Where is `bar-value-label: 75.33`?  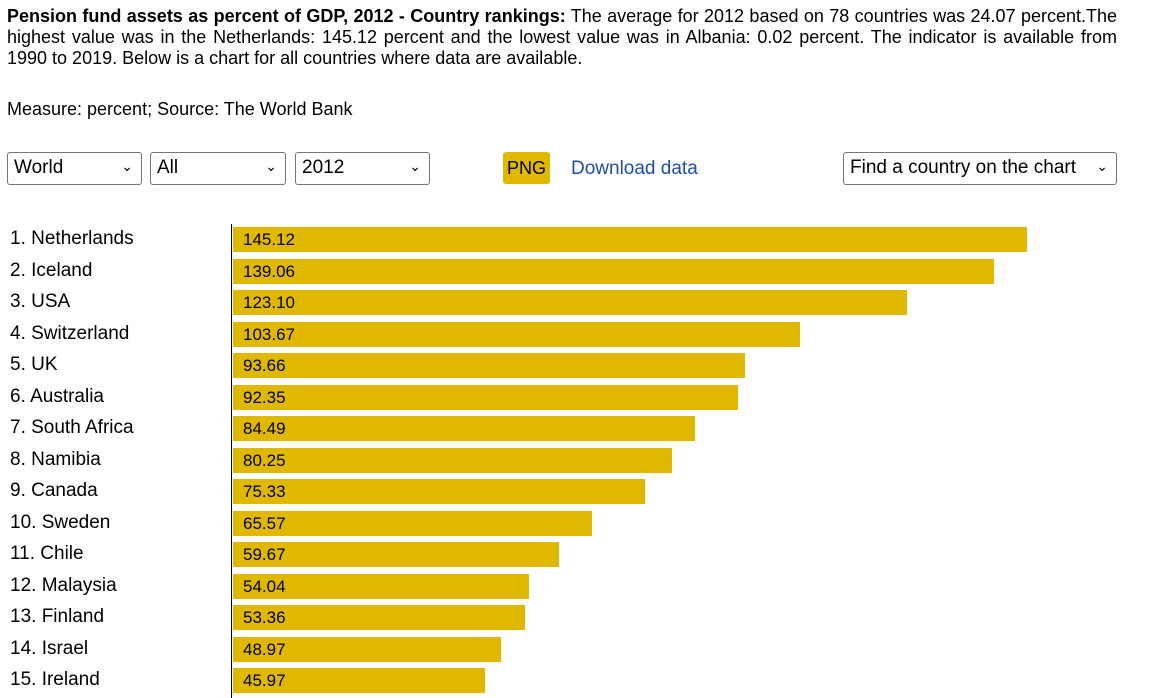
bar-value-label: 75.33 is located at coordinates (264, 491).